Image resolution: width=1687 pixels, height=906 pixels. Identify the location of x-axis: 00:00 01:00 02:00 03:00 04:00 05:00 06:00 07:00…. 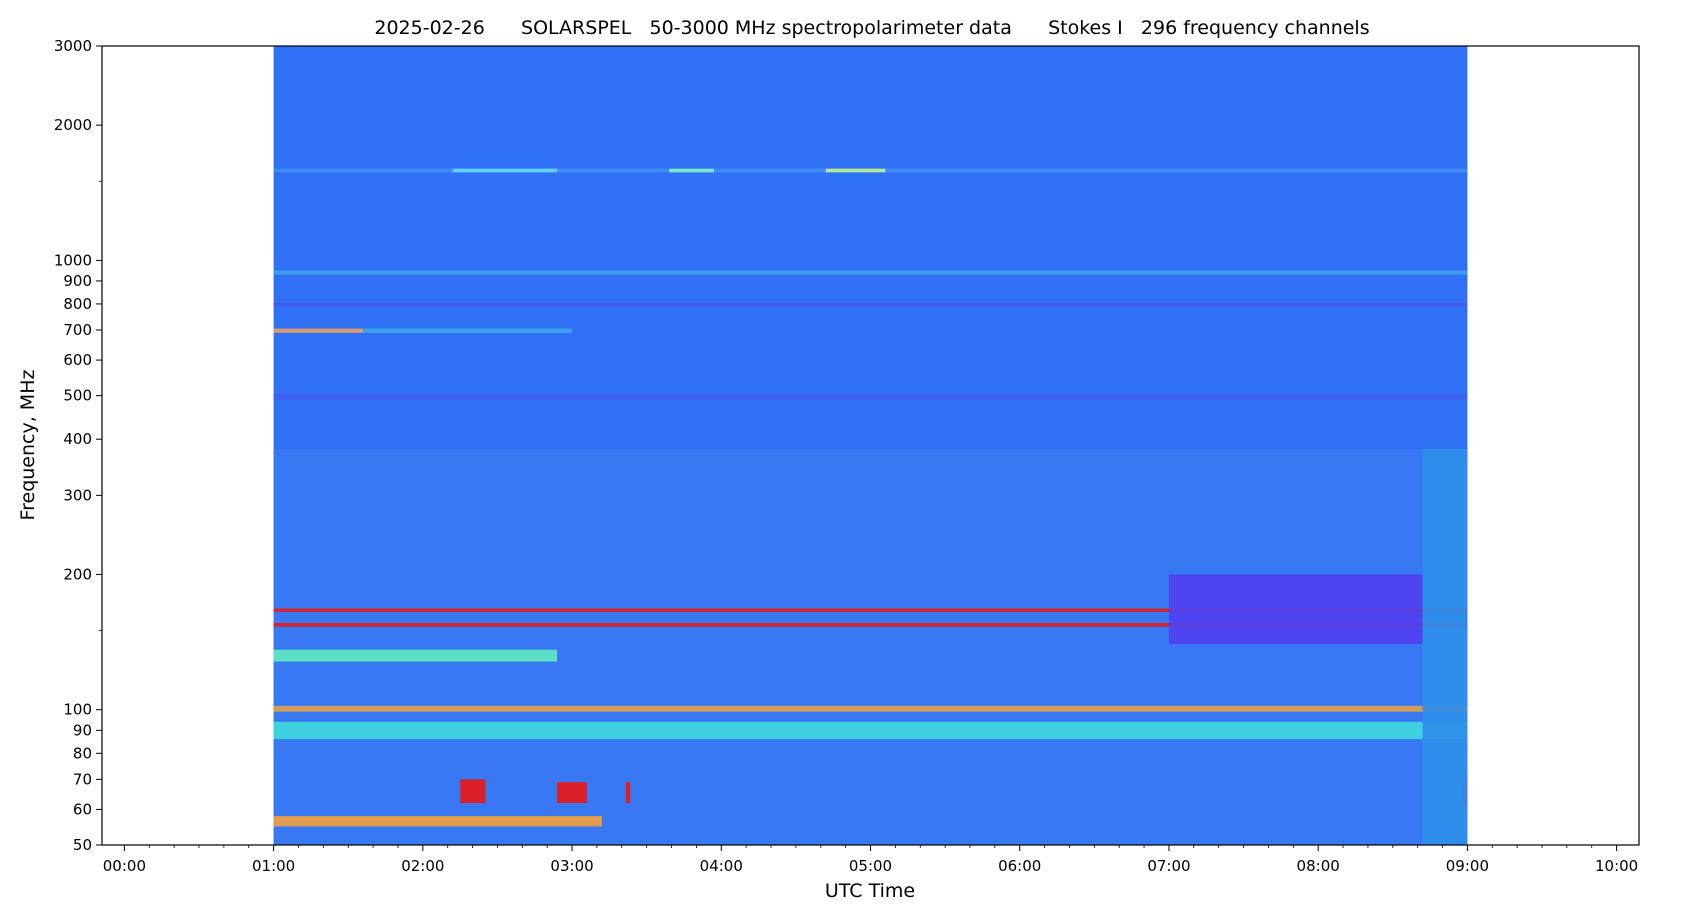
(870, 860).